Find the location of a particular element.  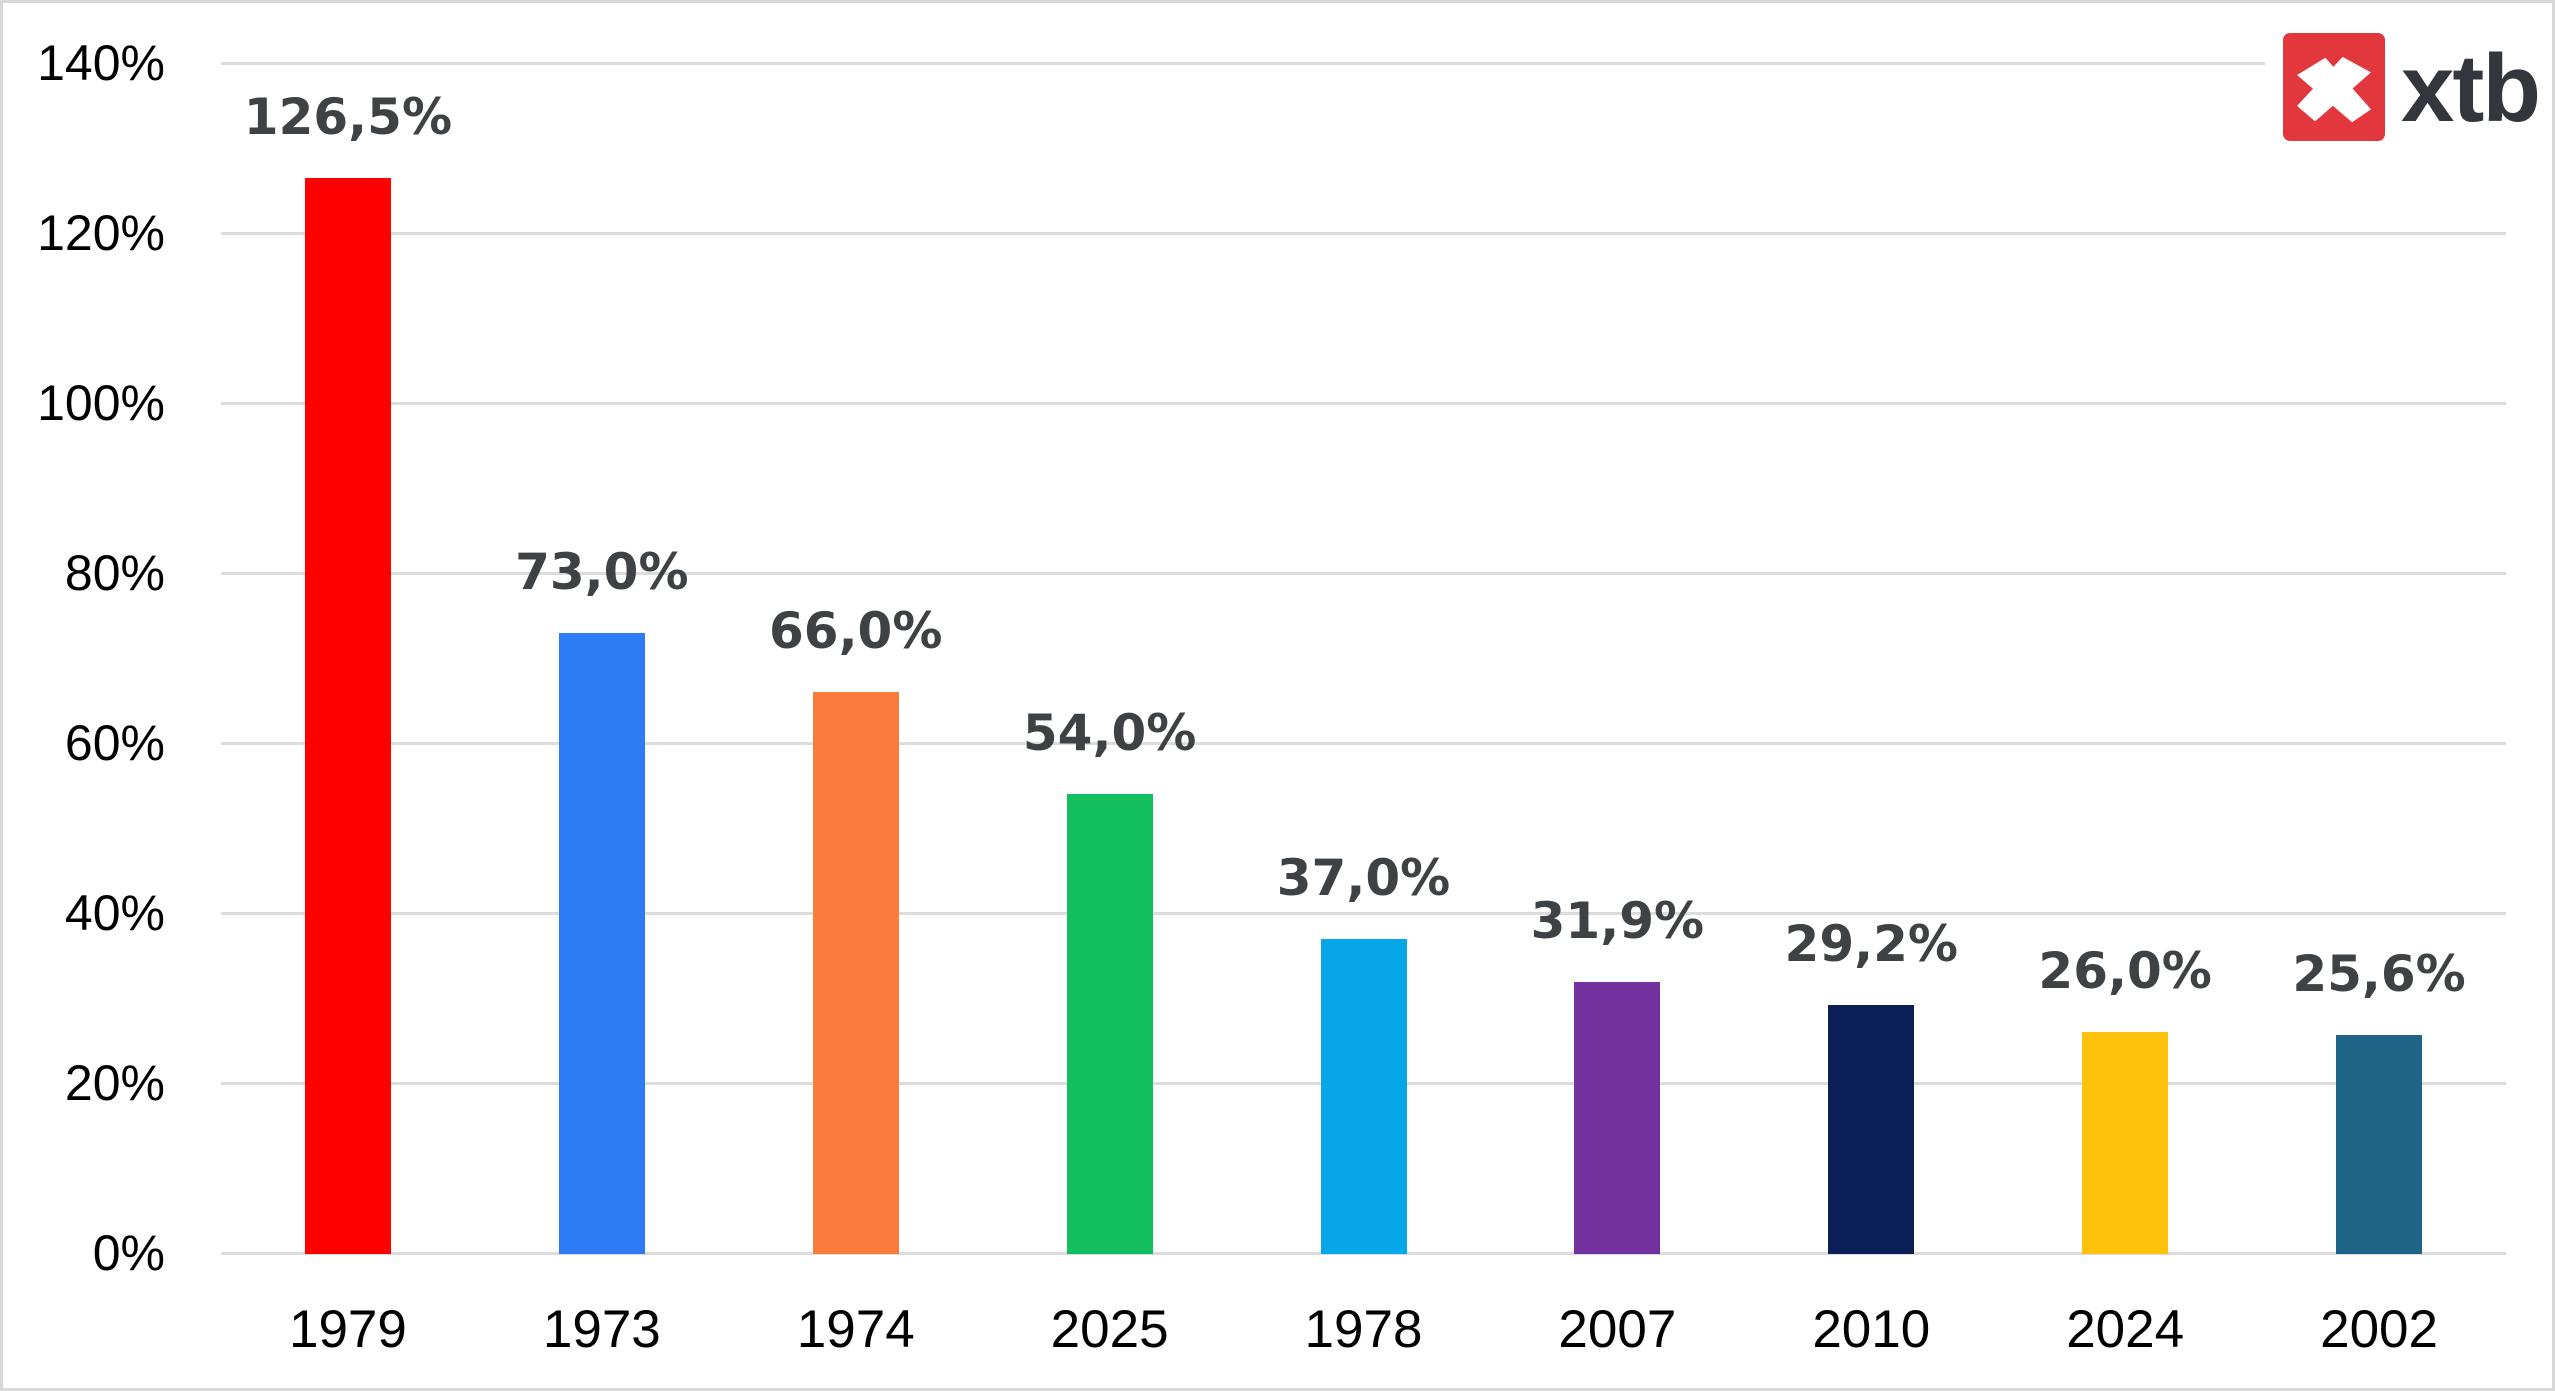

bar-1973 is located at coordinates (601, 943).